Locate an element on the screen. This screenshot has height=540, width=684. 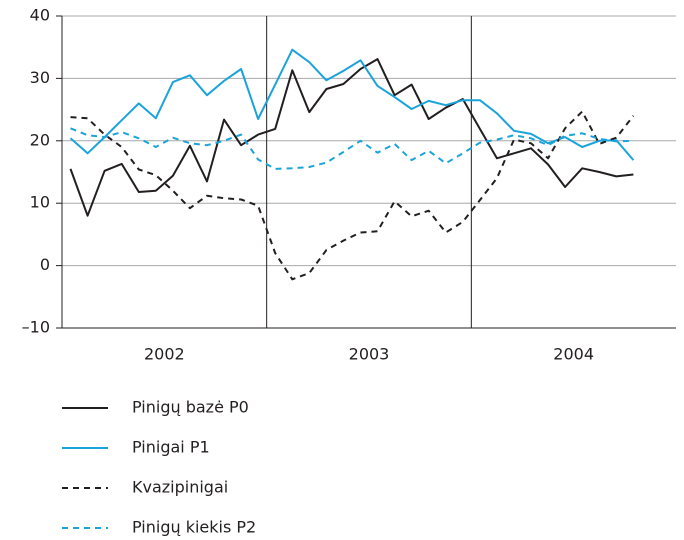
series-line is located at coordinates (352, 148).